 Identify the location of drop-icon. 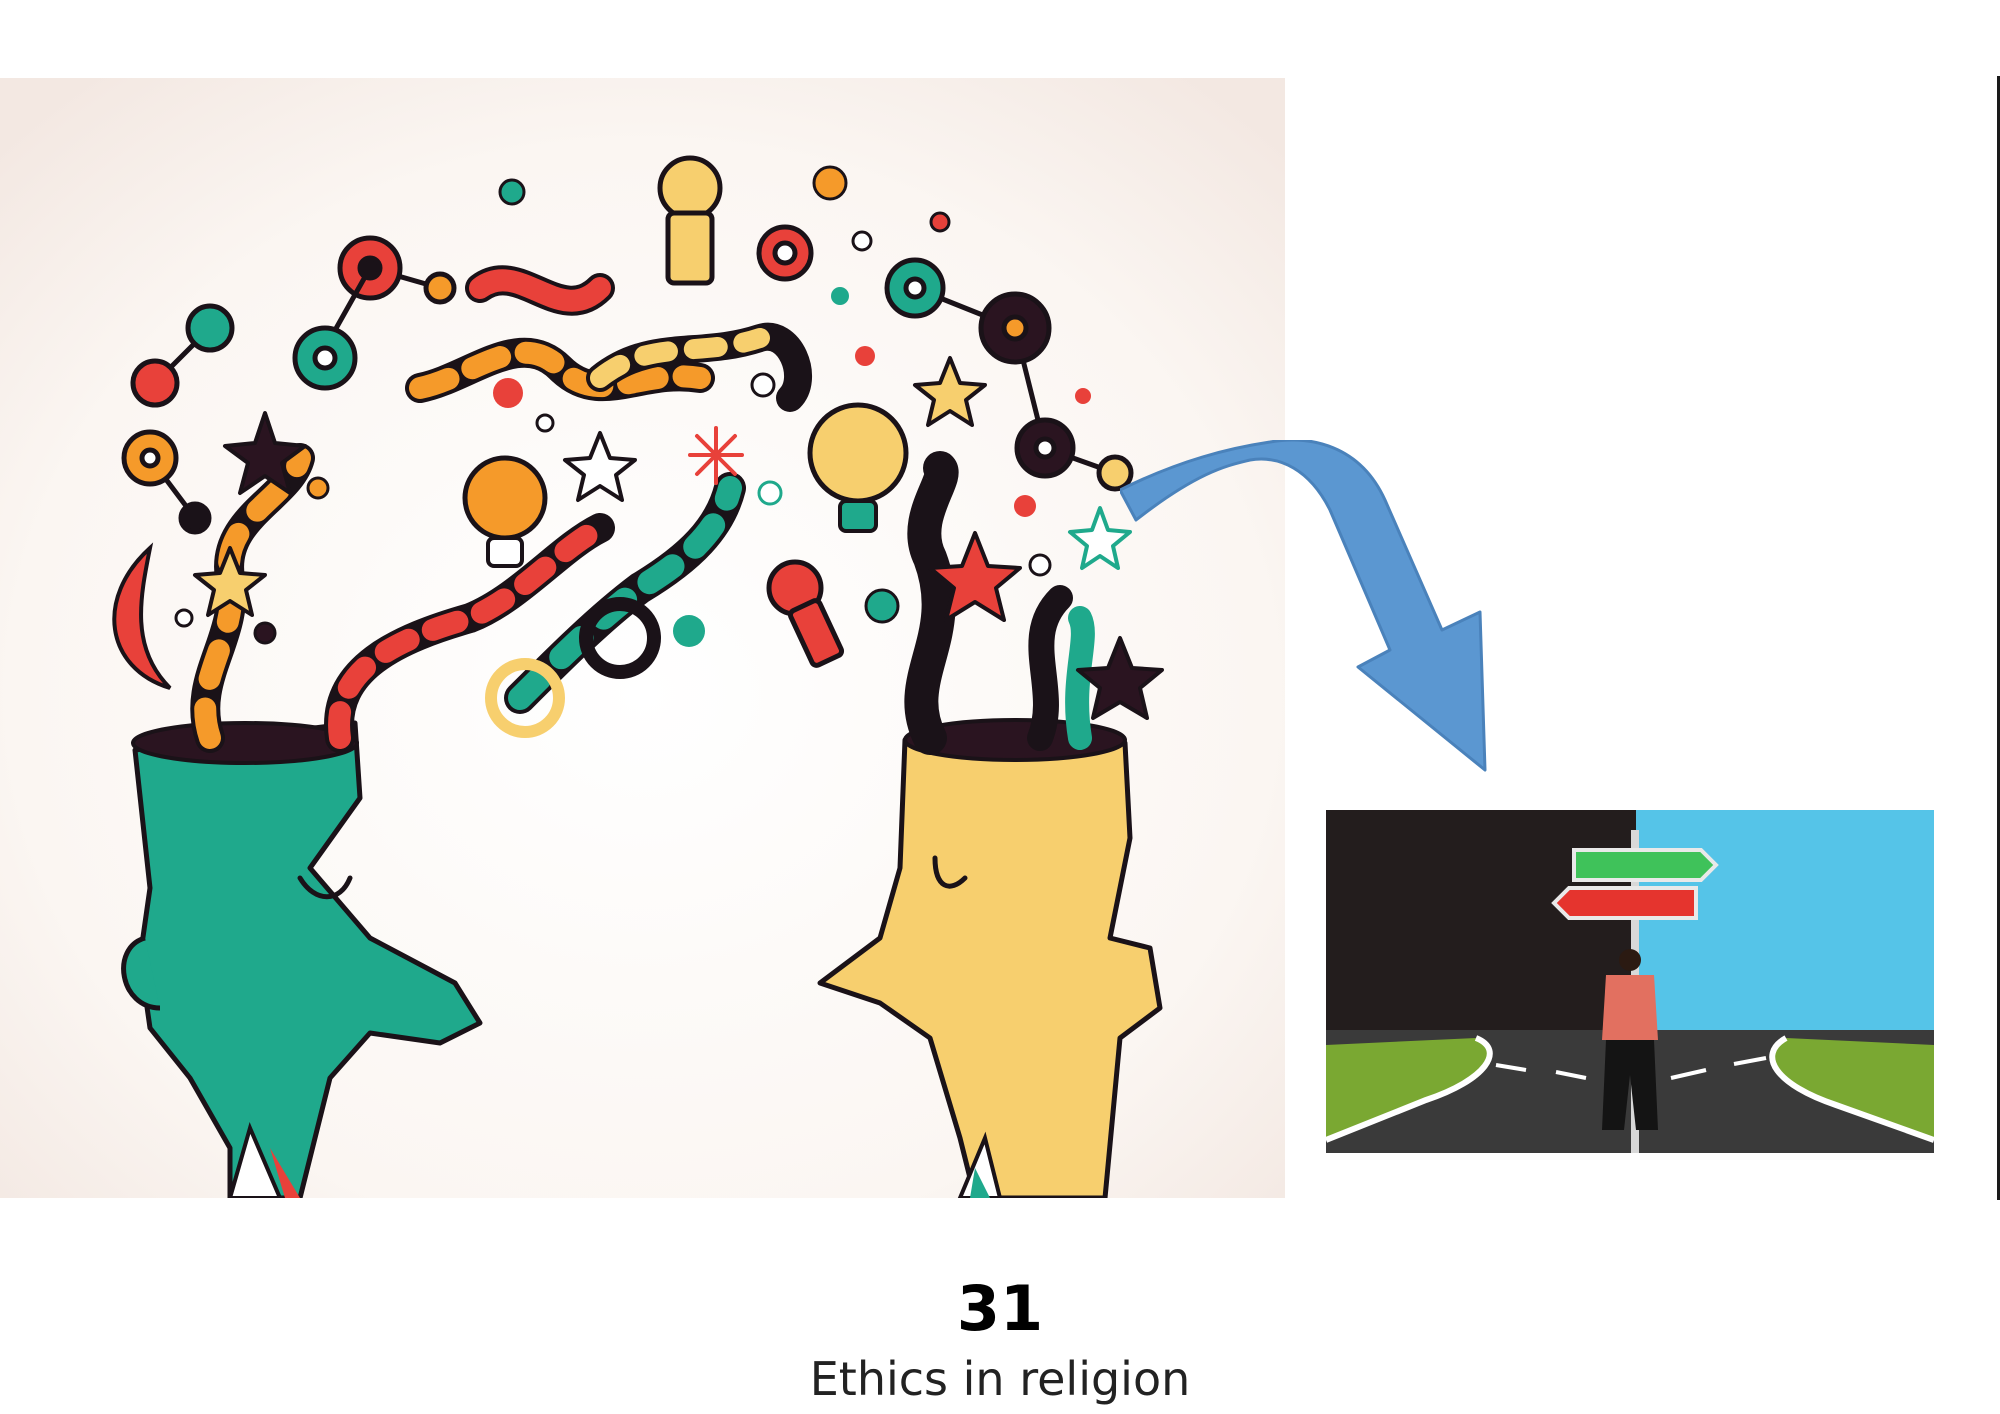
(142, 616).